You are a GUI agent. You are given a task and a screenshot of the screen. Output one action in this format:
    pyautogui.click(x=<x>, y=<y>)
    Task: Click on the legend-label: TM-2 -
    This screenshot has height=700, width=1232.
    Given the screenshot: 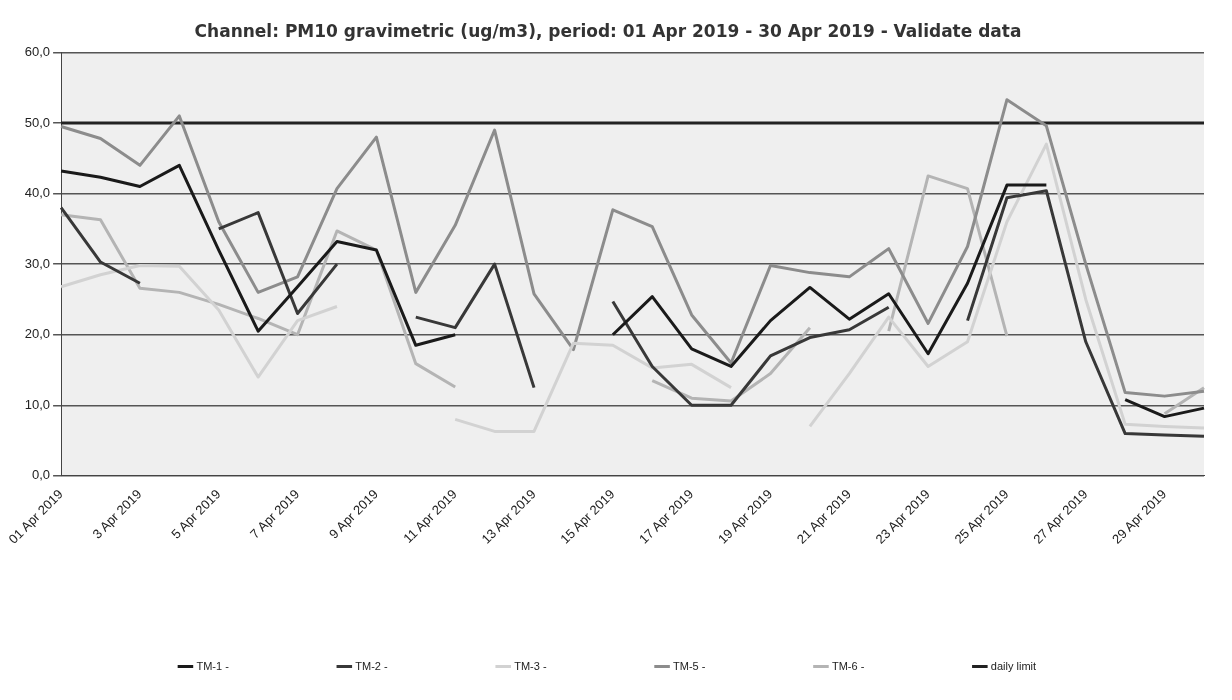 What is the action you would take?
    pyautogui.click(x=372, y=665)
    